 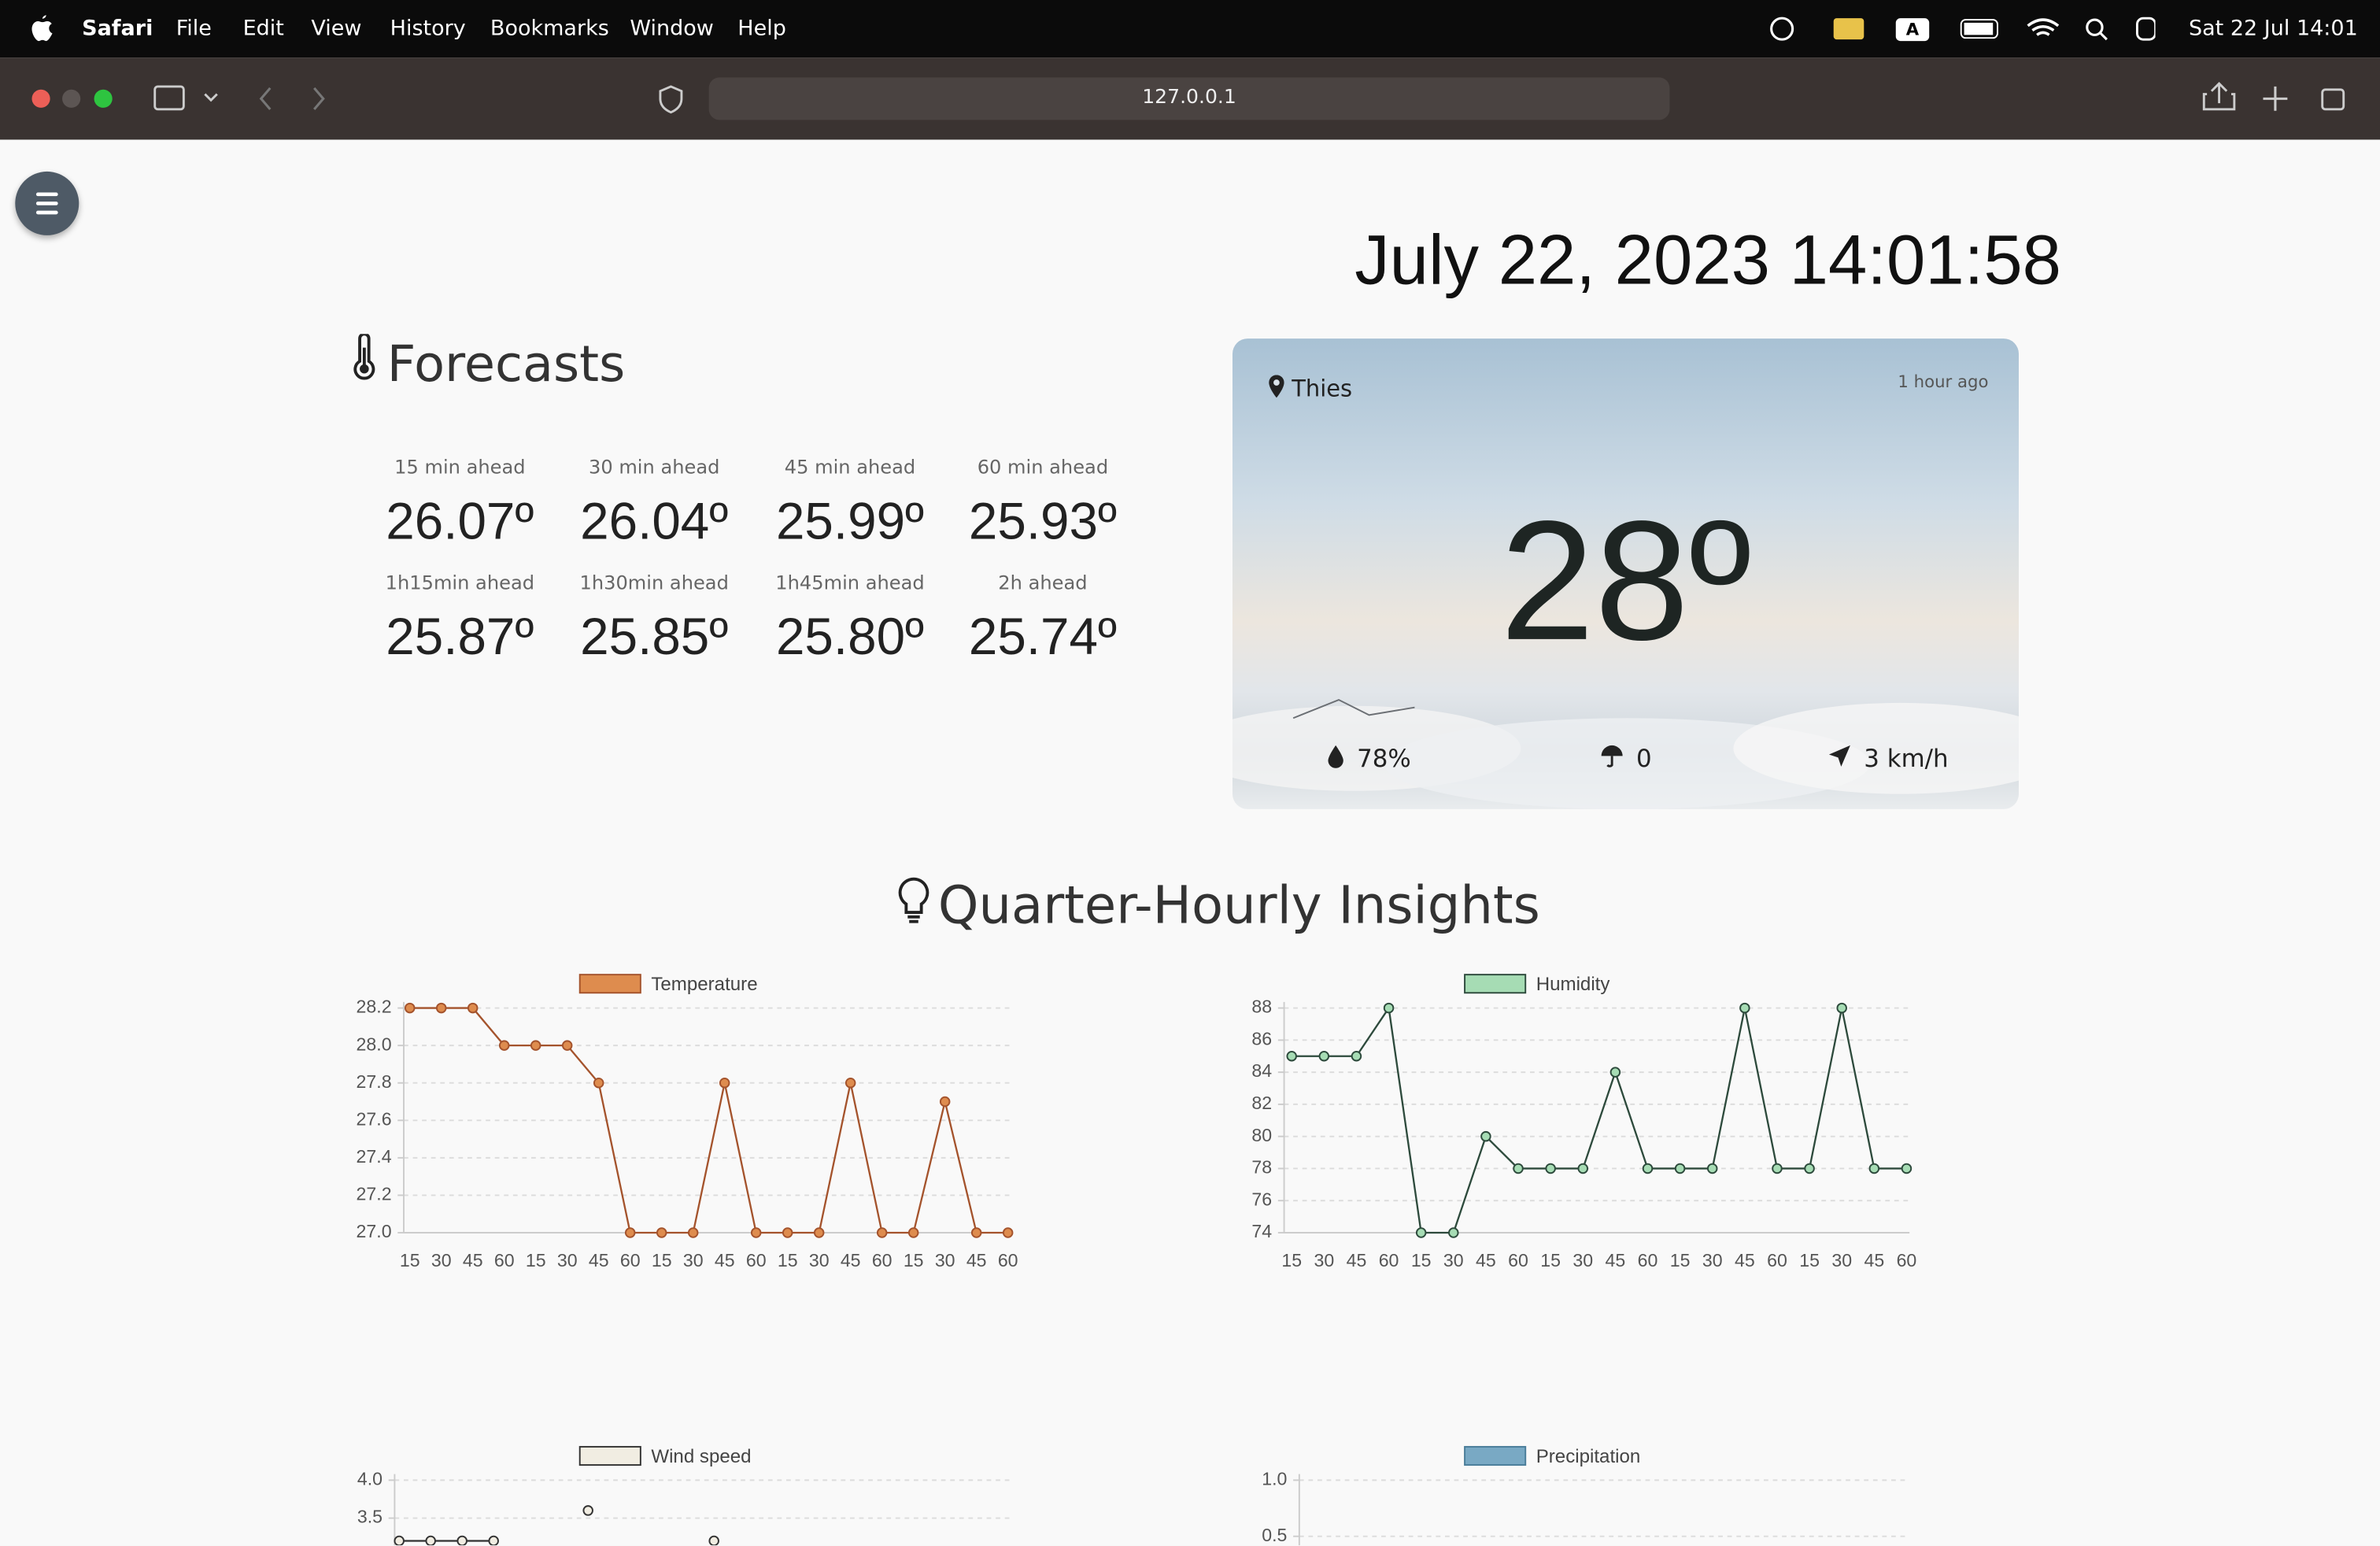 What do you see at coordinates (1643, 758) in the screenshot?
I see `precipitation: 0` at bounding box center [1643, 758].